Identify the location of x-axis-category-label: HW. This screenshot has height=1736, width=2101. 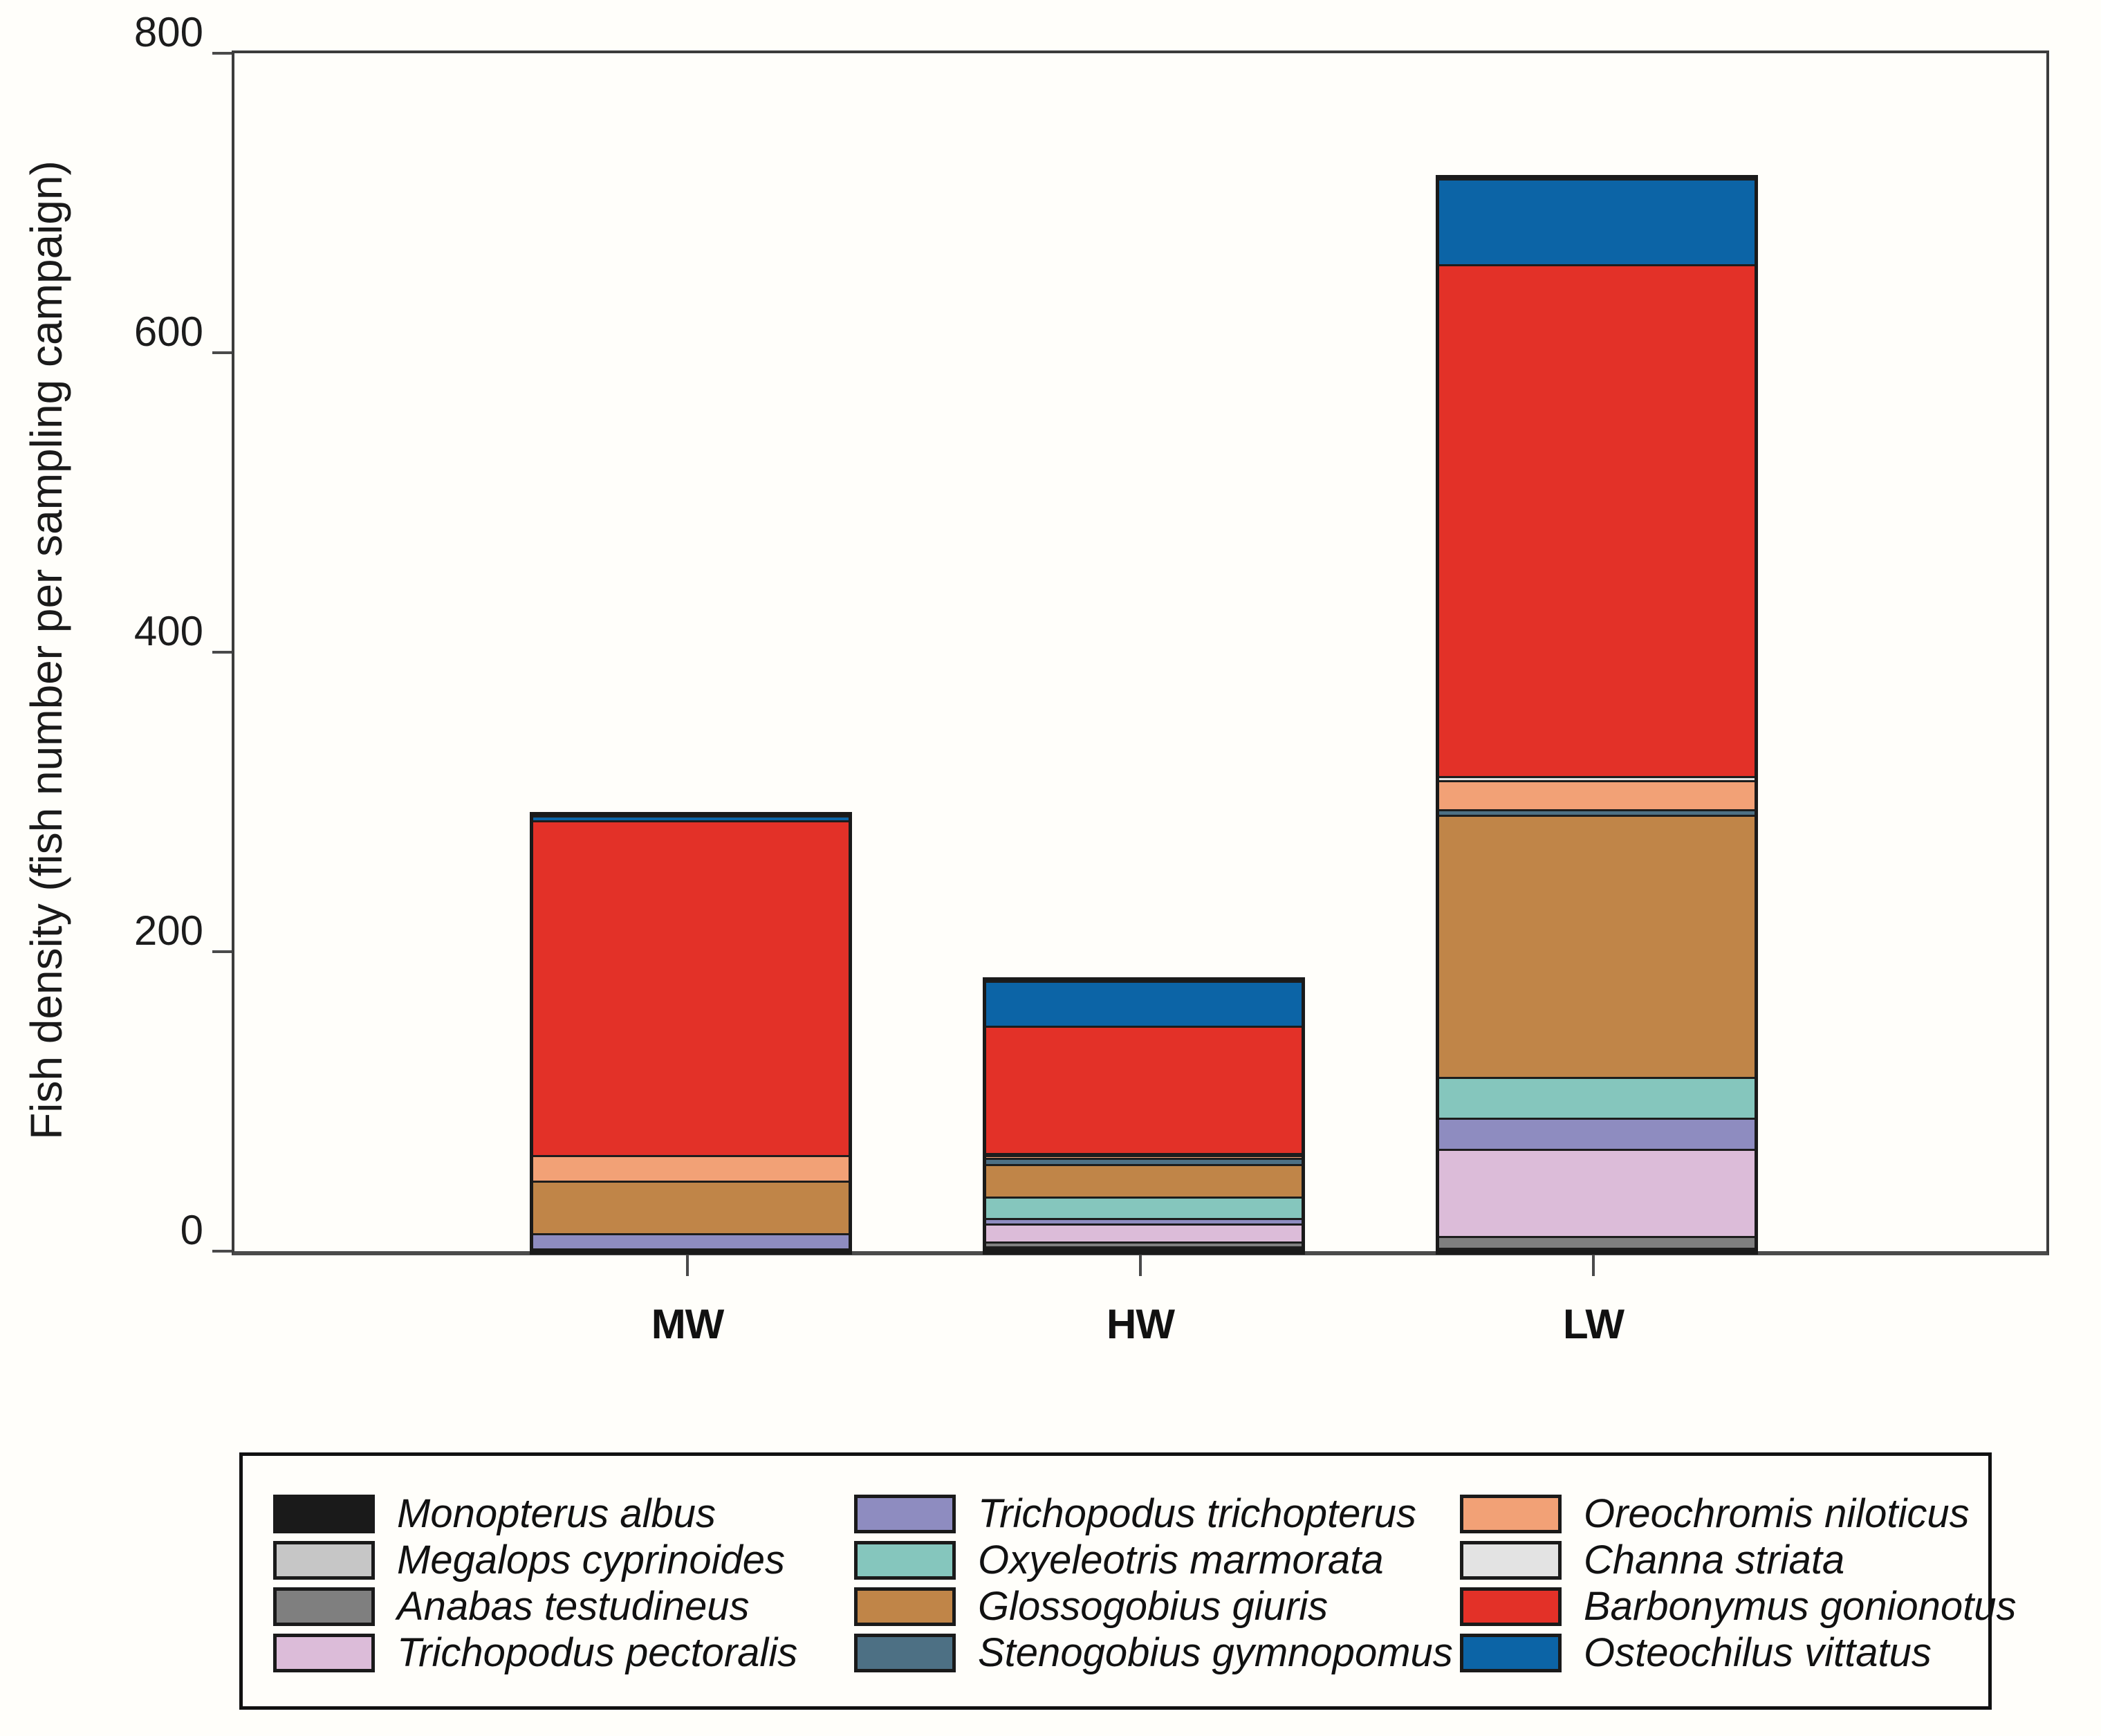
(1141, 1324).